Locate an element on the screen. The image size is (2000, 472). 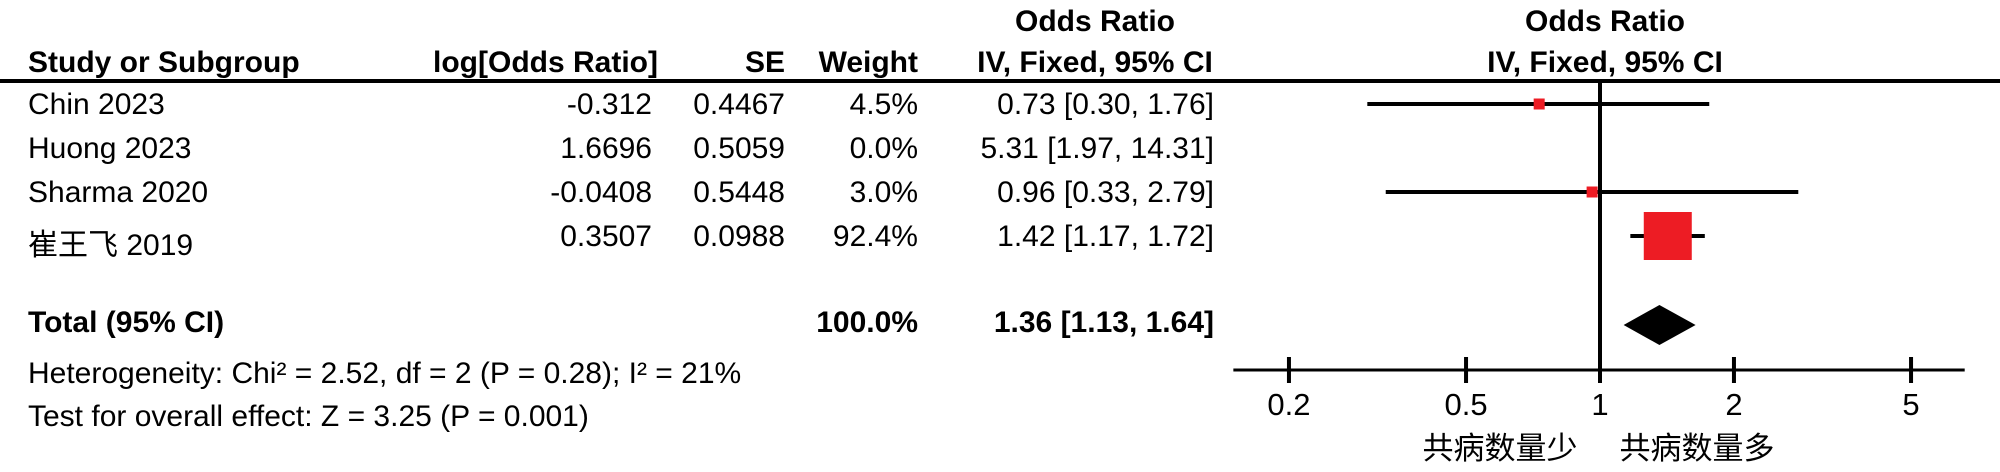
header-table-method: IV, Fixed, 95% CI is located at coordinates (1095, 62).